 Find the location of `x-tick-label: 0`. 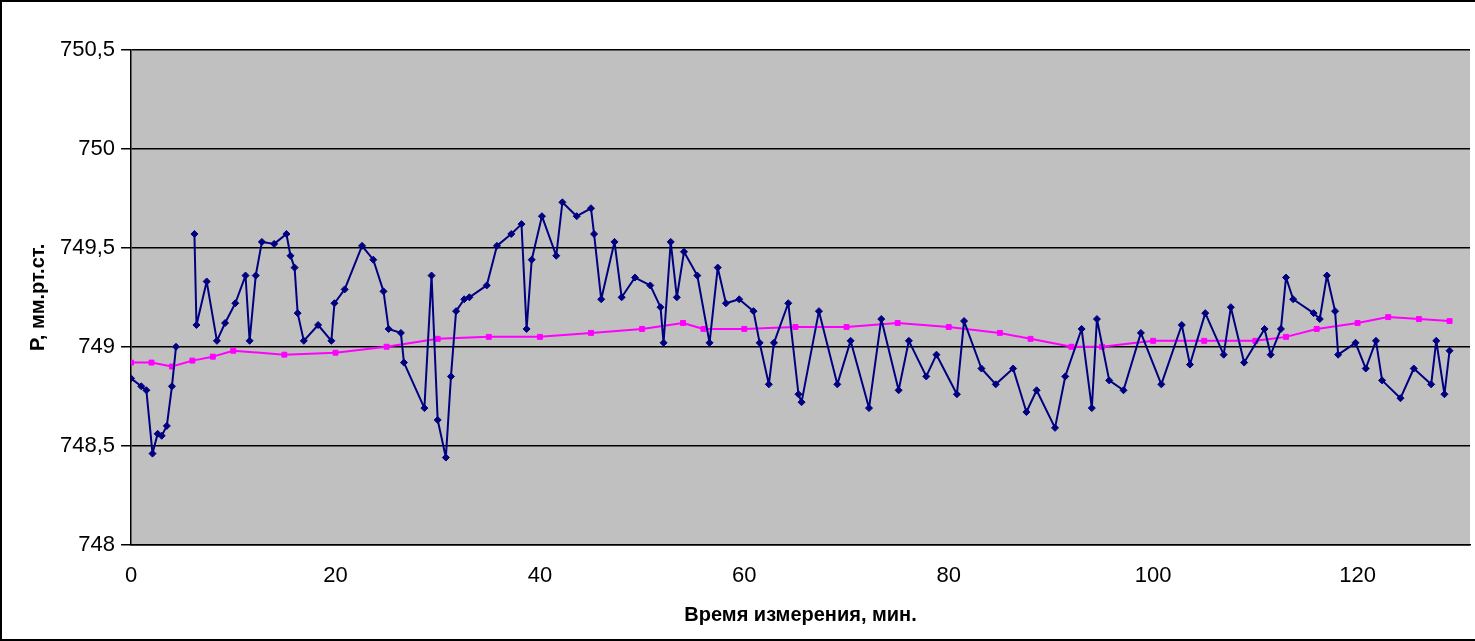

x-tick-label: 0 is located at coordinates (131, 574).